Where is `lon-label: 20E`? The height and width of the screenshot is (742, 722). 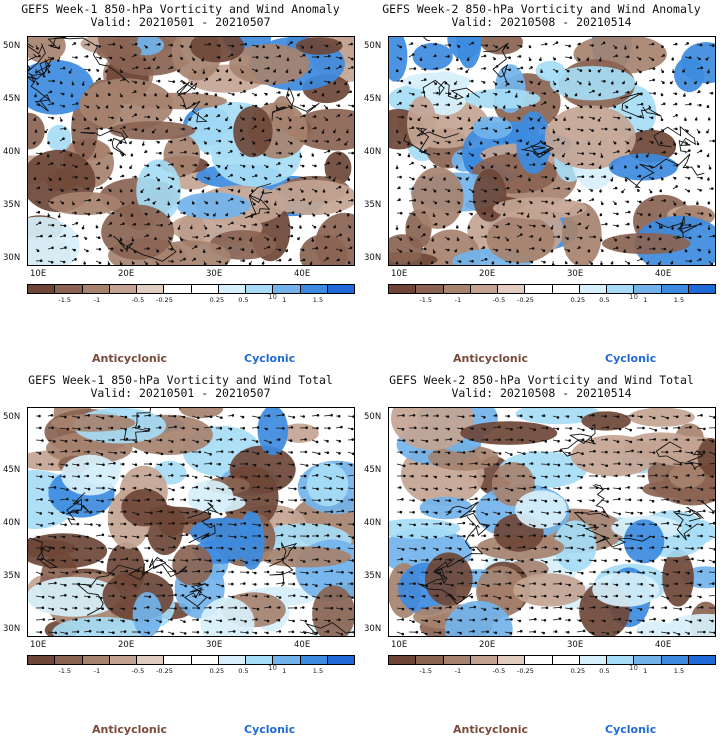
lon-label: 20E is located at coordinates (126, 645).